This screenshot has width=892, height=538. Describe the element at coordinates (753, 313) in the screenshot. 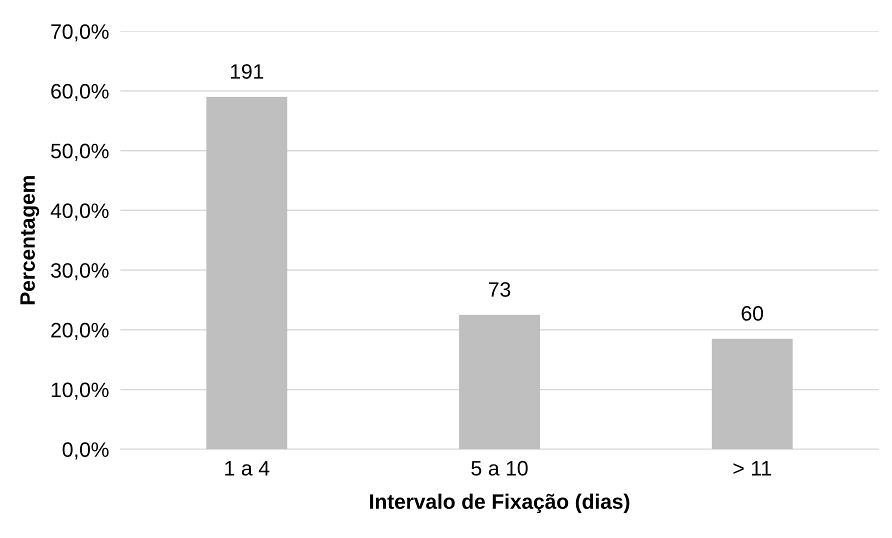

I see `annotation: 60` at that location.